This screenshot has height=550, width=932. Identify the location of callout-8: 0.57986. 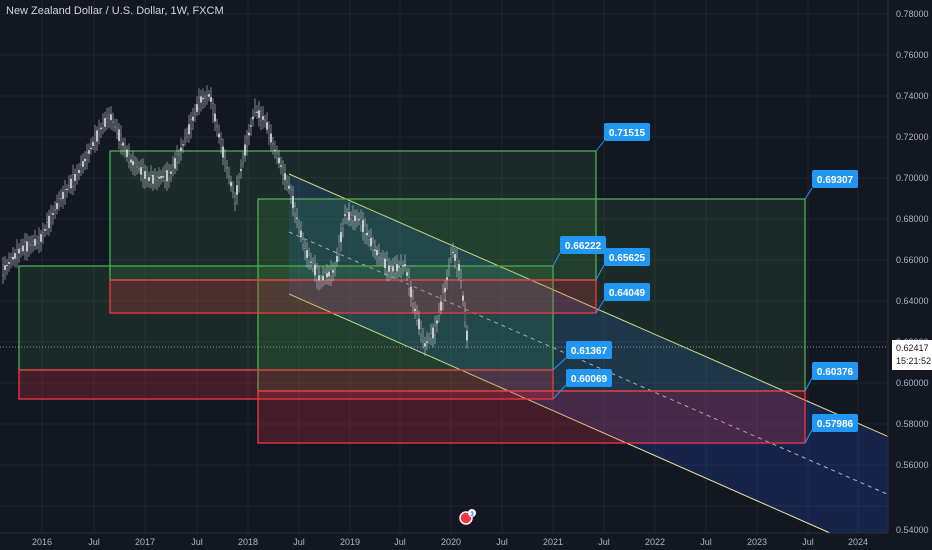
(835, 423).